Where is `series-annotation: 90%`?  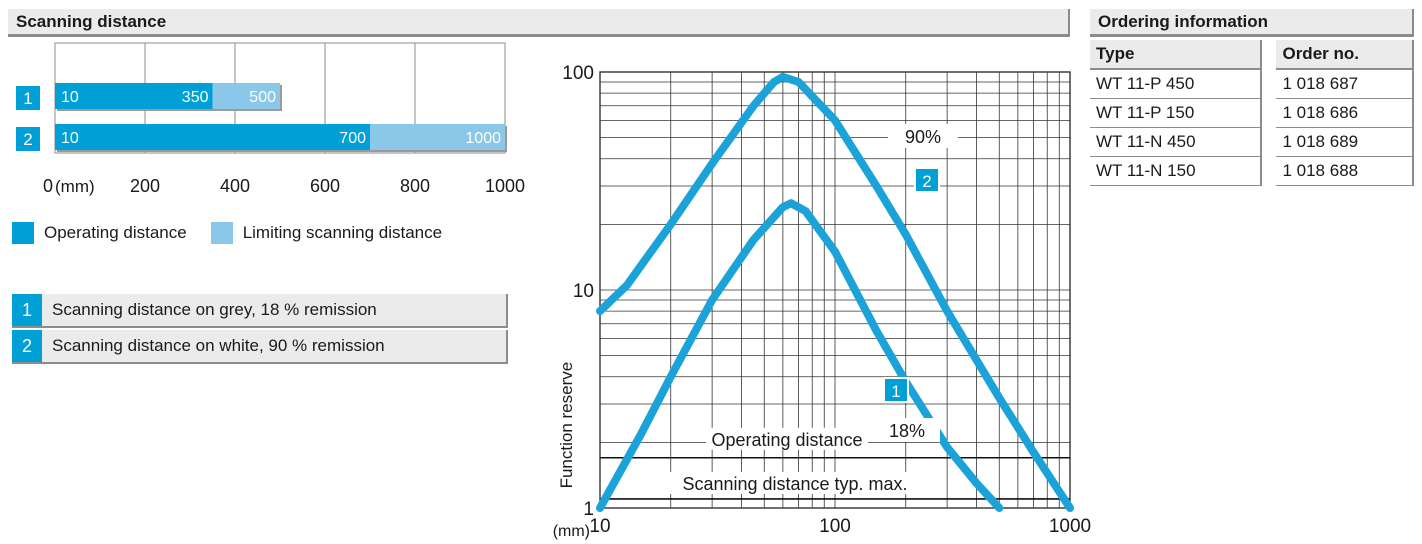 series-annotation: 90% is located at coordinates (923, 137).